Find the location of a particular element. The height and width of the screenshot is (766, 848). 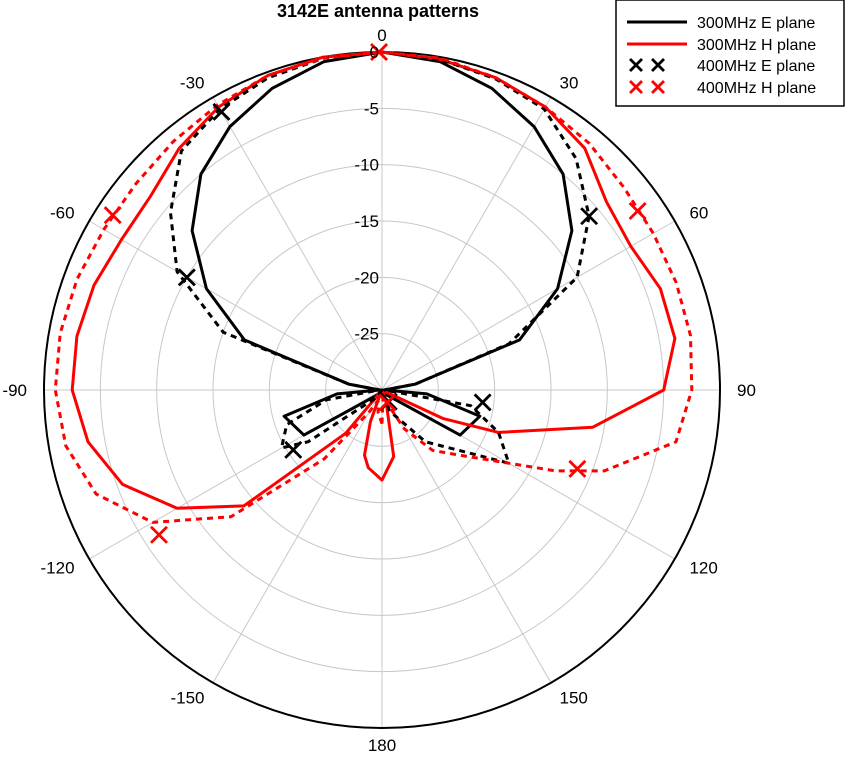

angle-tick-label: -90 is located at coordinates (14, 390).